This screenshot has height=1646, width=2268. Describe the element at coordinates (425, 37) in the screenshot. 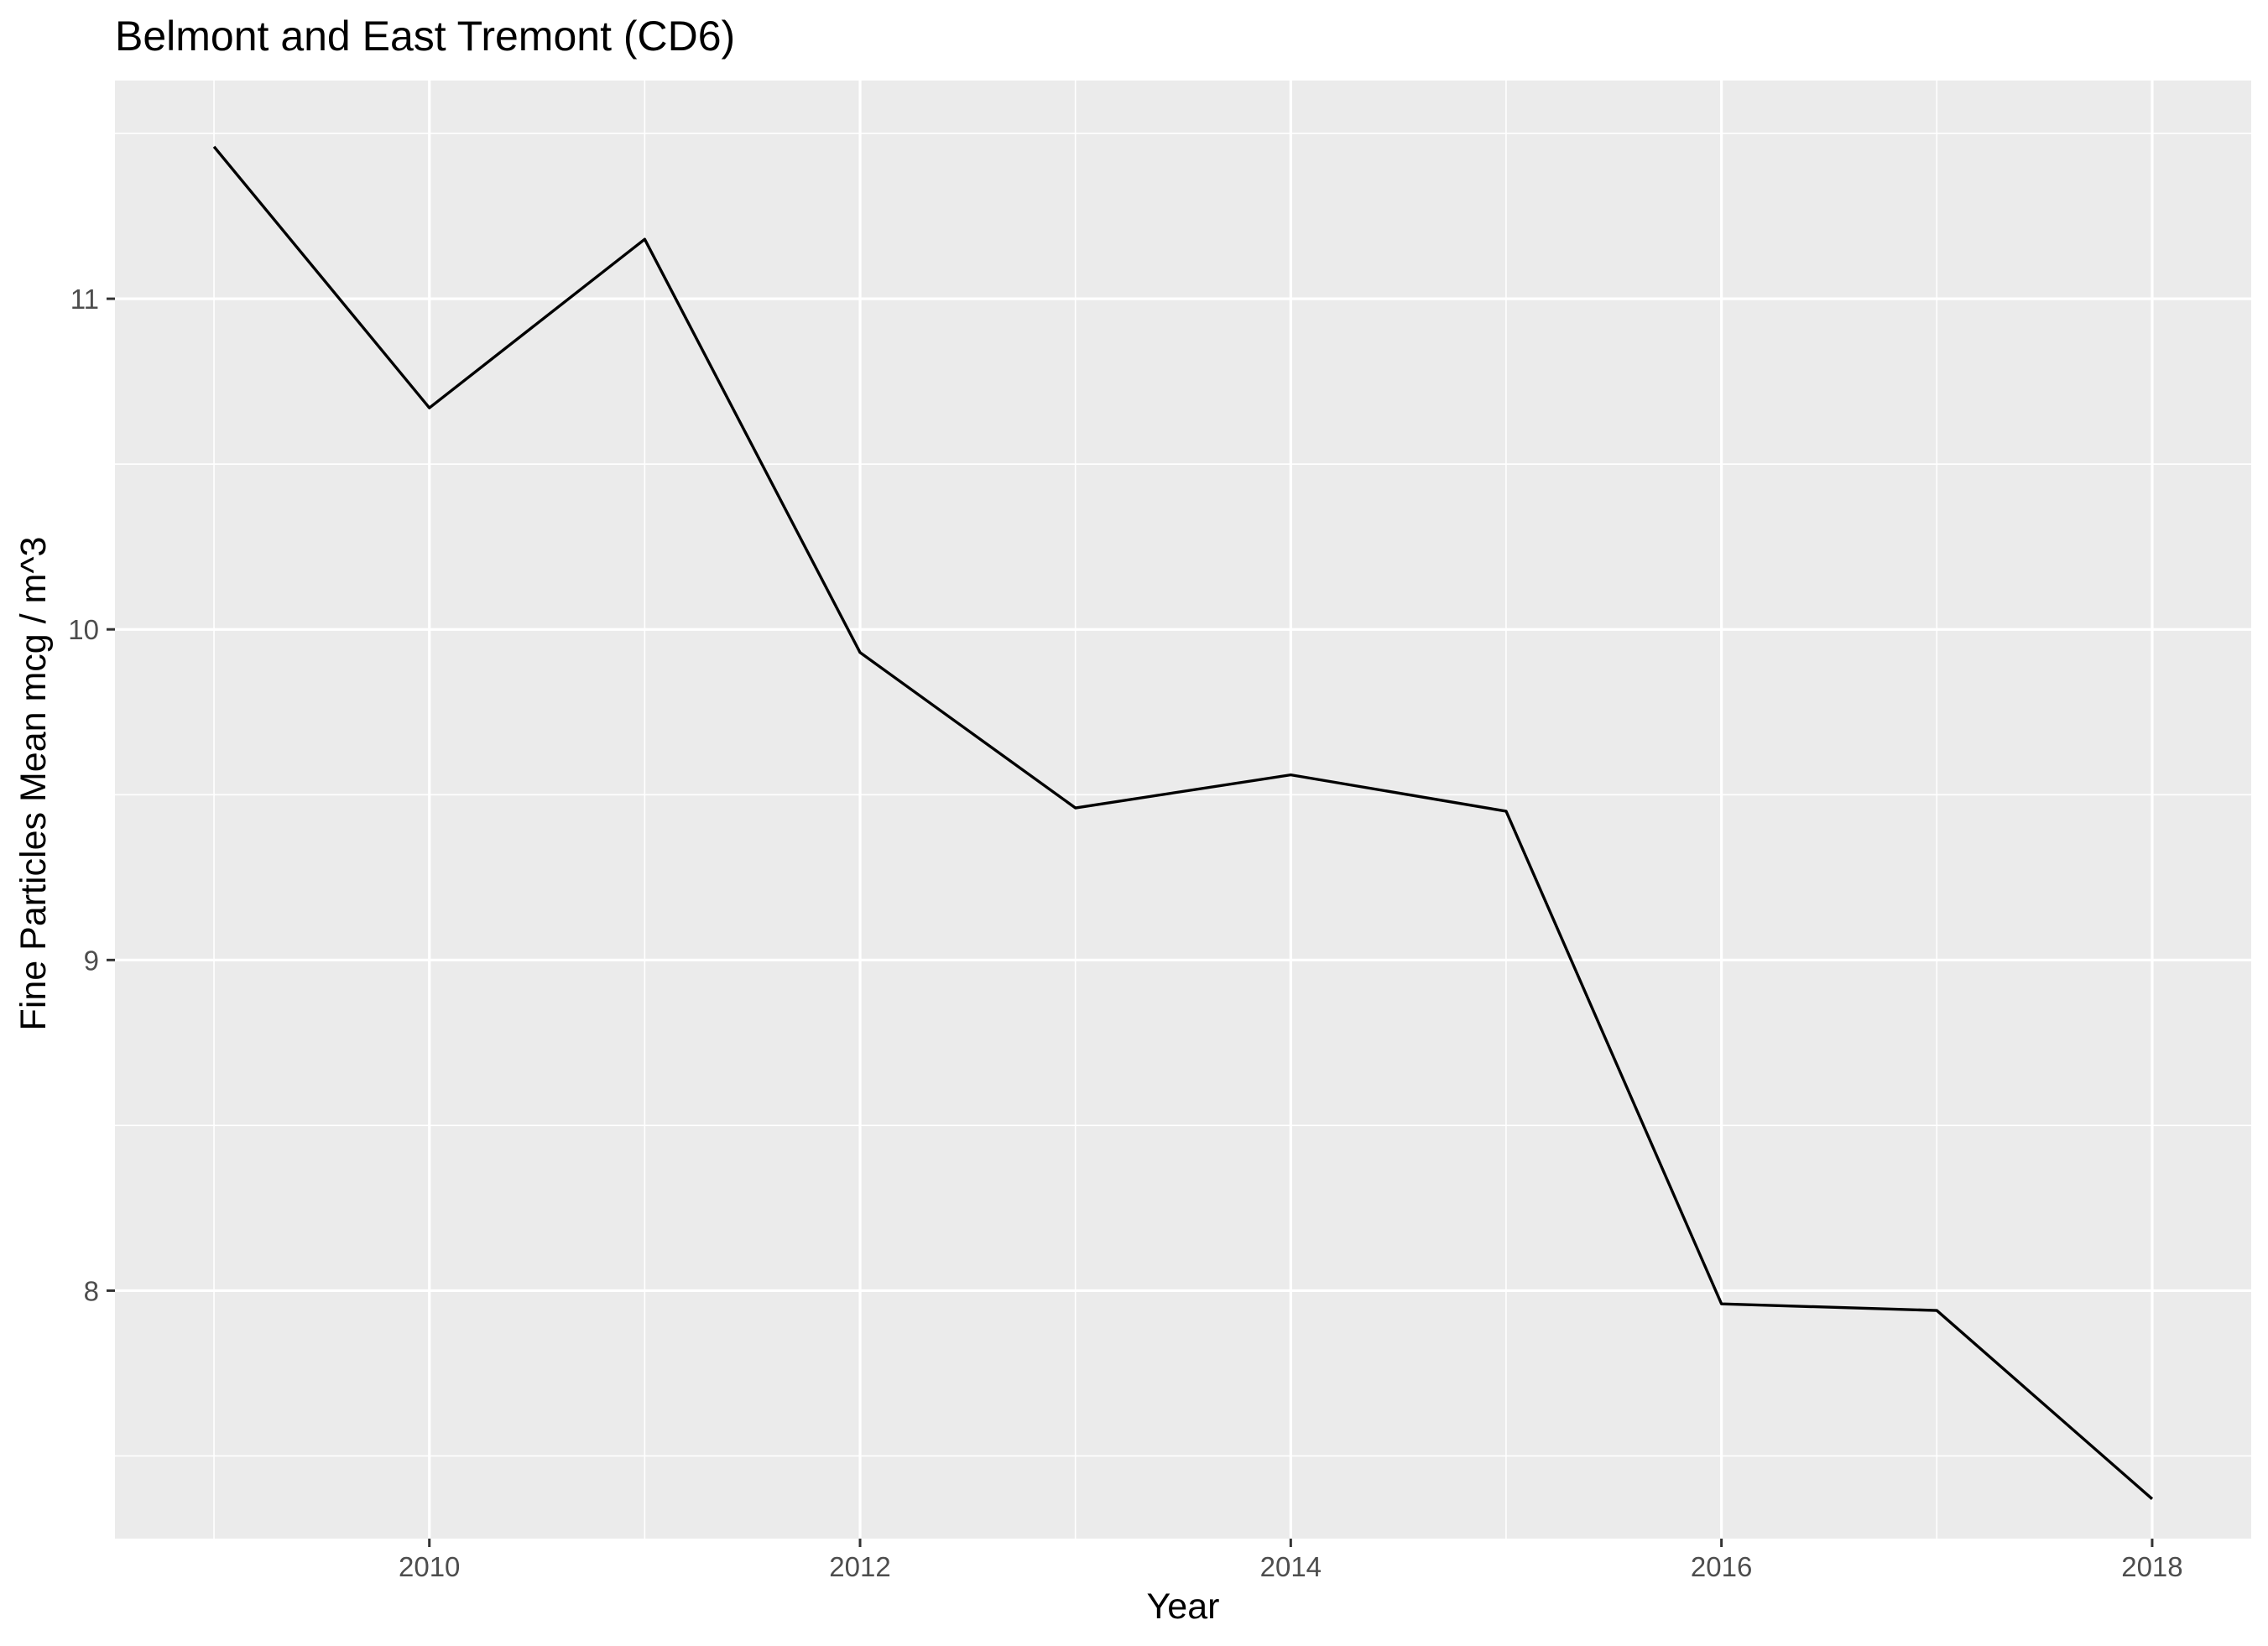

I see `chart-title: Belmont and East Tremont (CD6)` at that location.